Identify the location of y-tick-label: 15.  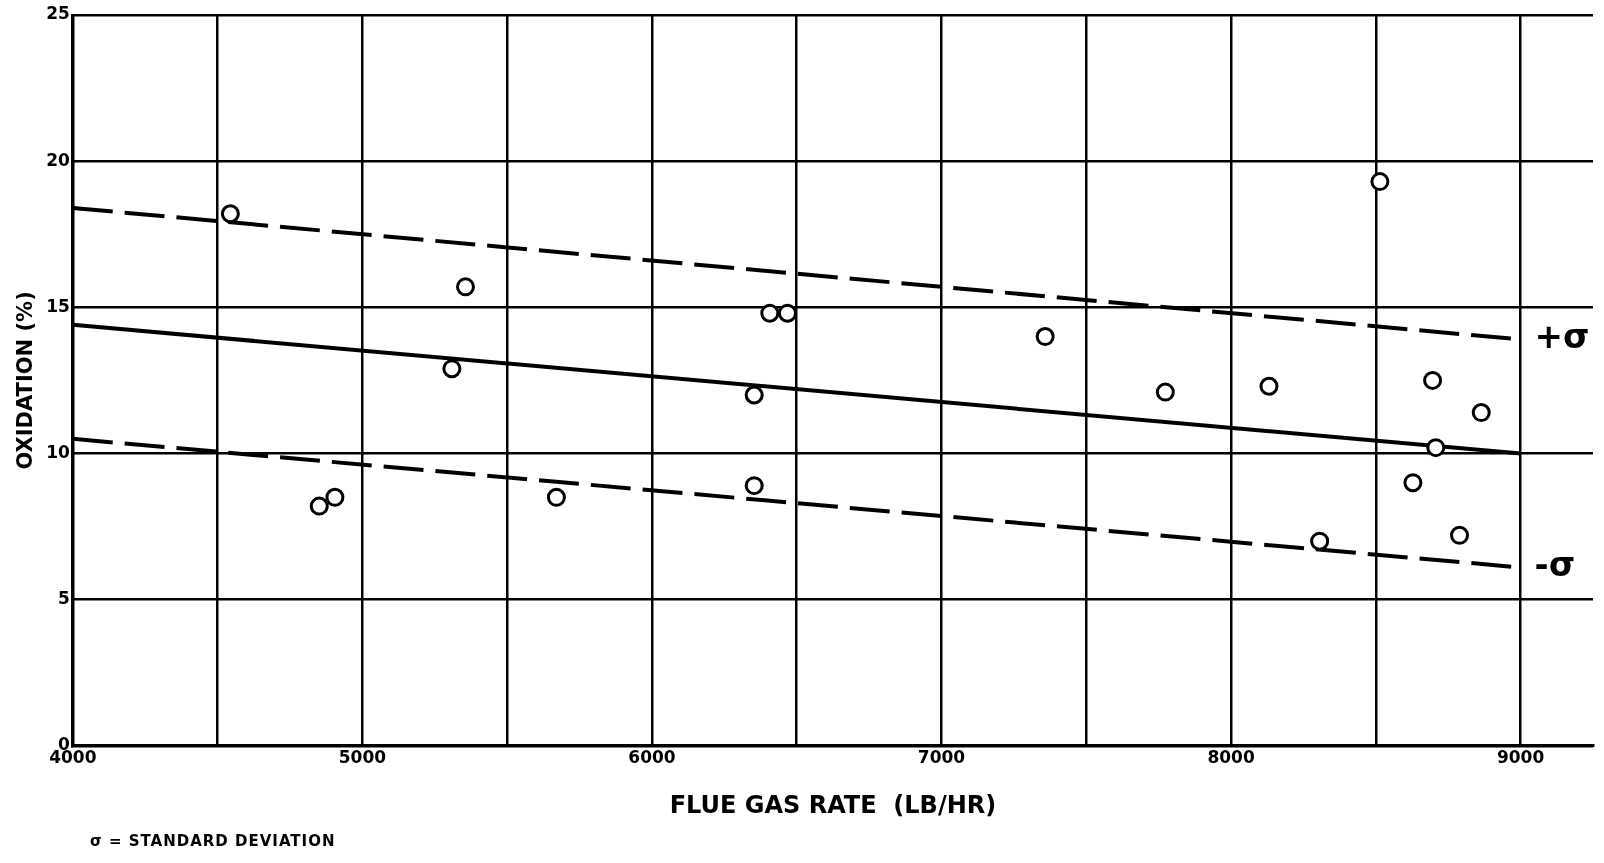
(58, 305).